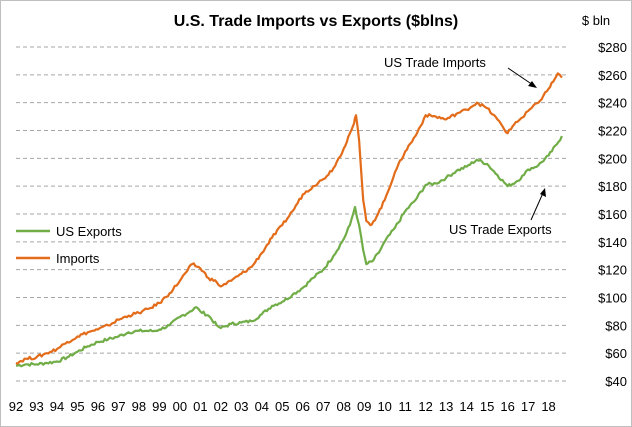  Describe the element at coordinates (16, 406) in the screenshot. I see `x-tick-label: 92` at that location.